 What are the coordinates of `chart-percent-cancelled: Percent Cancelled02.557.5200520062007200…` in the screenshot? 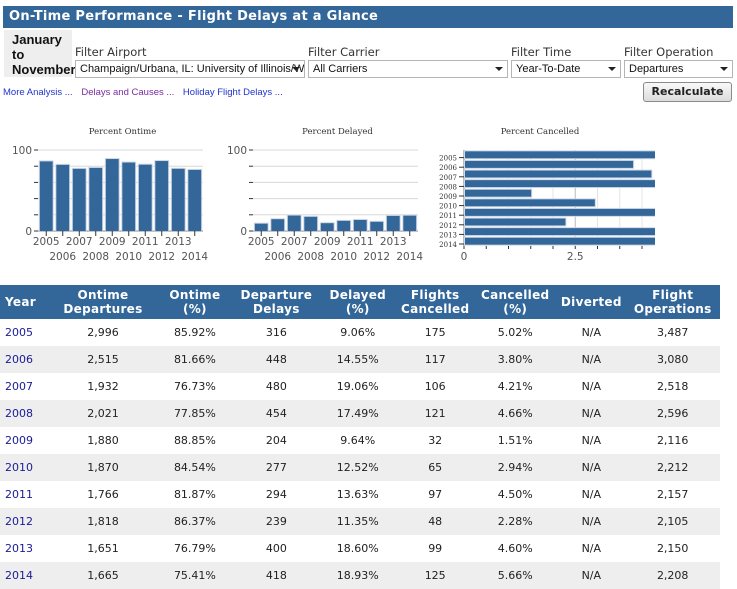 It's located at (547, 195).